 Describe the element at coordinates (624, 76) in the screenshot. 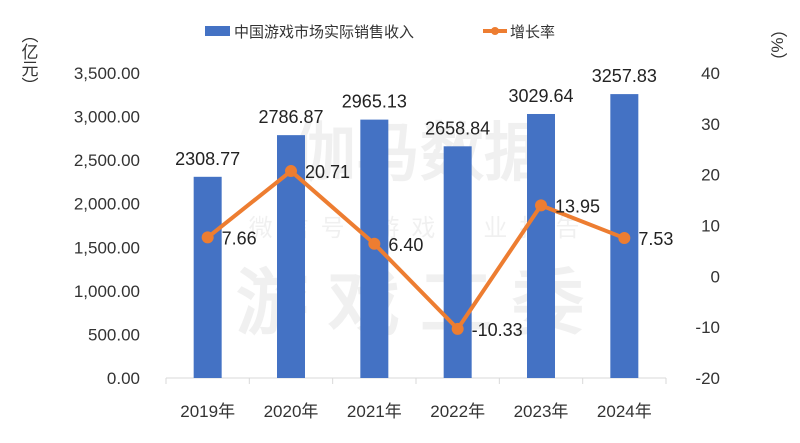

I see `bar-value-label: 3257.83` at that location.